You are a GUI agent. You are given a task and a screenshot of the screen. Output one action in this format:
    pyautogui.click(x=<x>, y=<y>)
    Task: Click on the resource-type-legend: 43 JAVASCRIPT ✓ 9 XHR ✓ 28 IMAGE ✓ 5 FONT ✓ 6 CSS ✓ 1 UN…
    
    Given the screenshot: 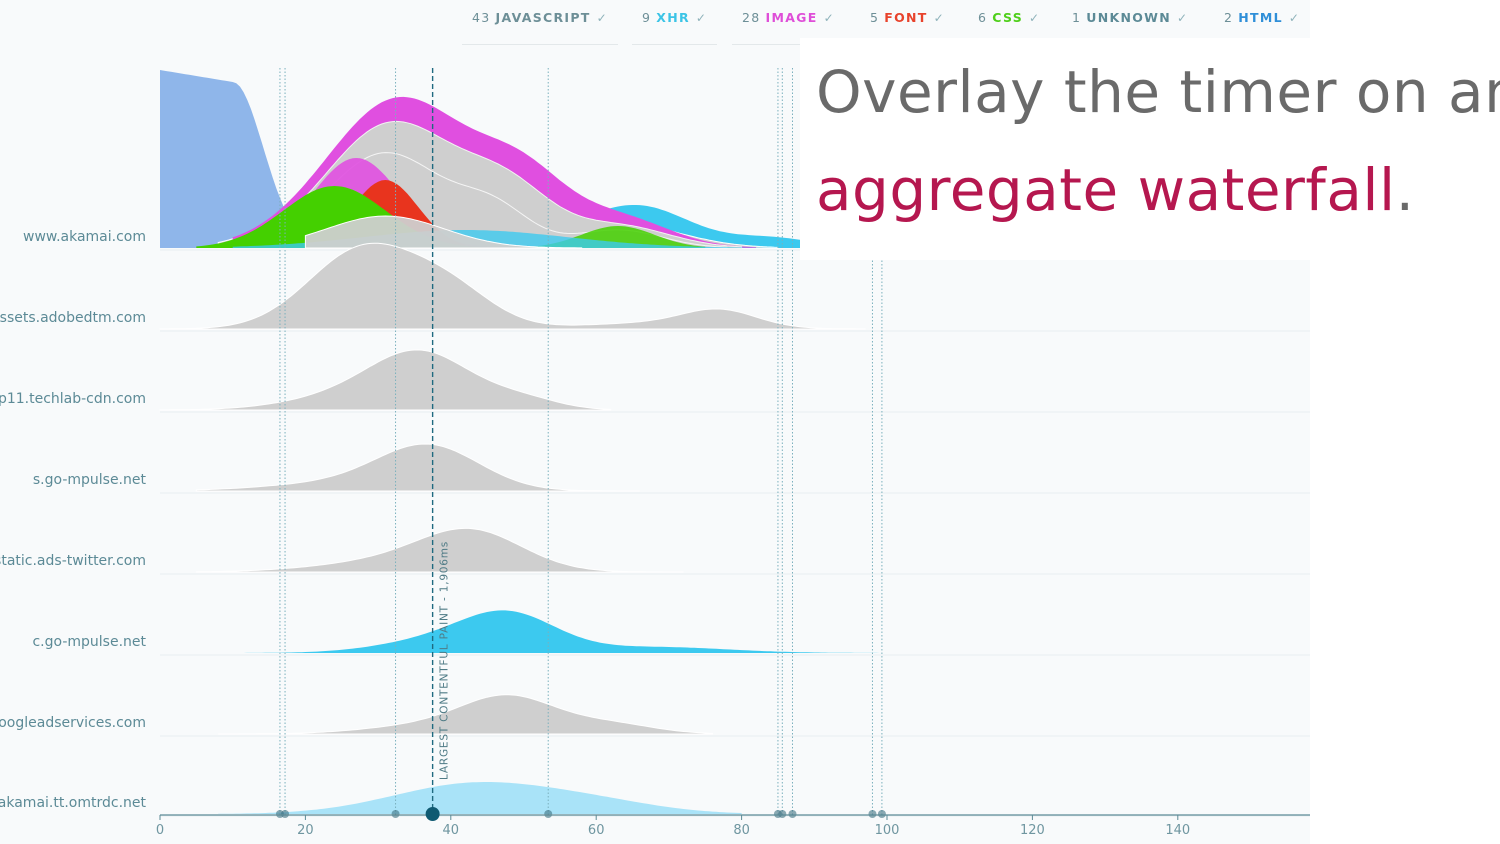 What is the action you would take?
    pyautogui.click(x=886, y=25)
    